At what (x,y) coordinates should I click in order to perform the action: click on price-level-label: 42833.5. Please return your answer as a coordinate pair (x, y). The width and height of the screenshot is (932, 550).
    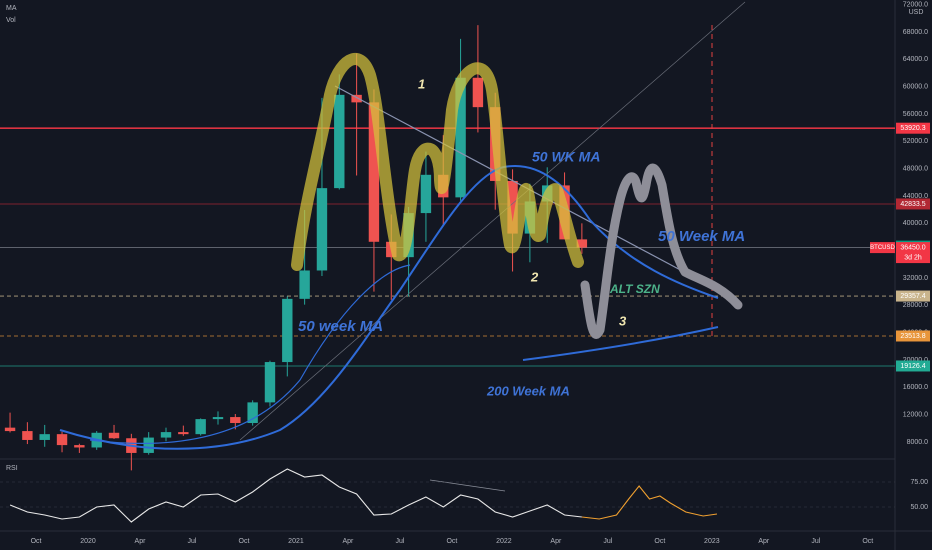
    Looking at the image, I should click on (912, 204).